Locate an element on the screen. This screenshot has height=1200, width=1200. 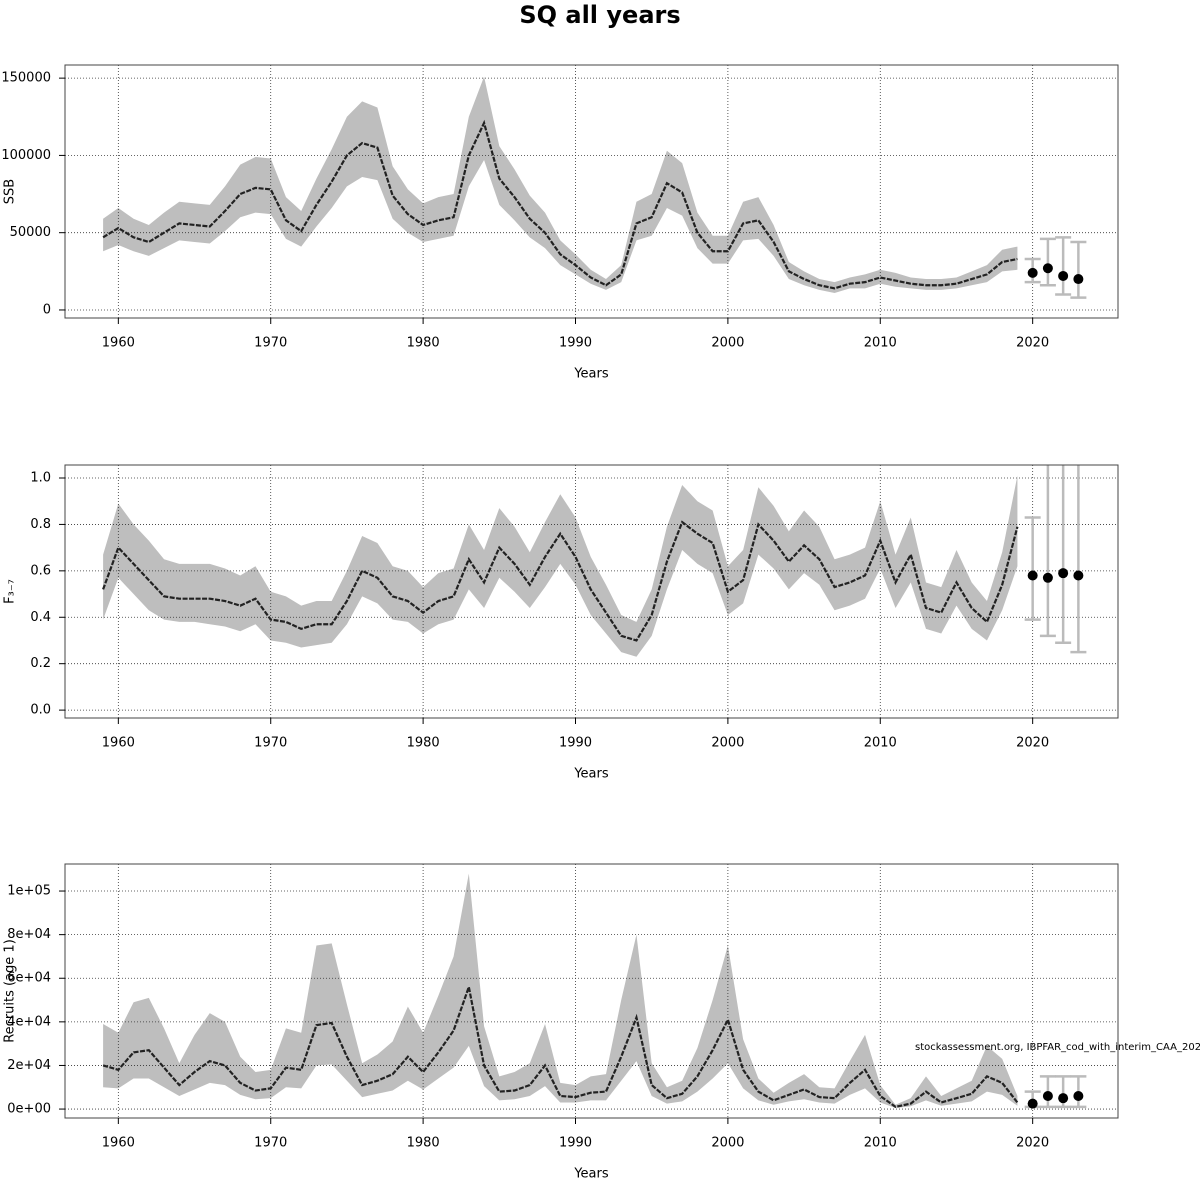
y-tick-label: 0e+00 is located at coordinates (29, 1109).